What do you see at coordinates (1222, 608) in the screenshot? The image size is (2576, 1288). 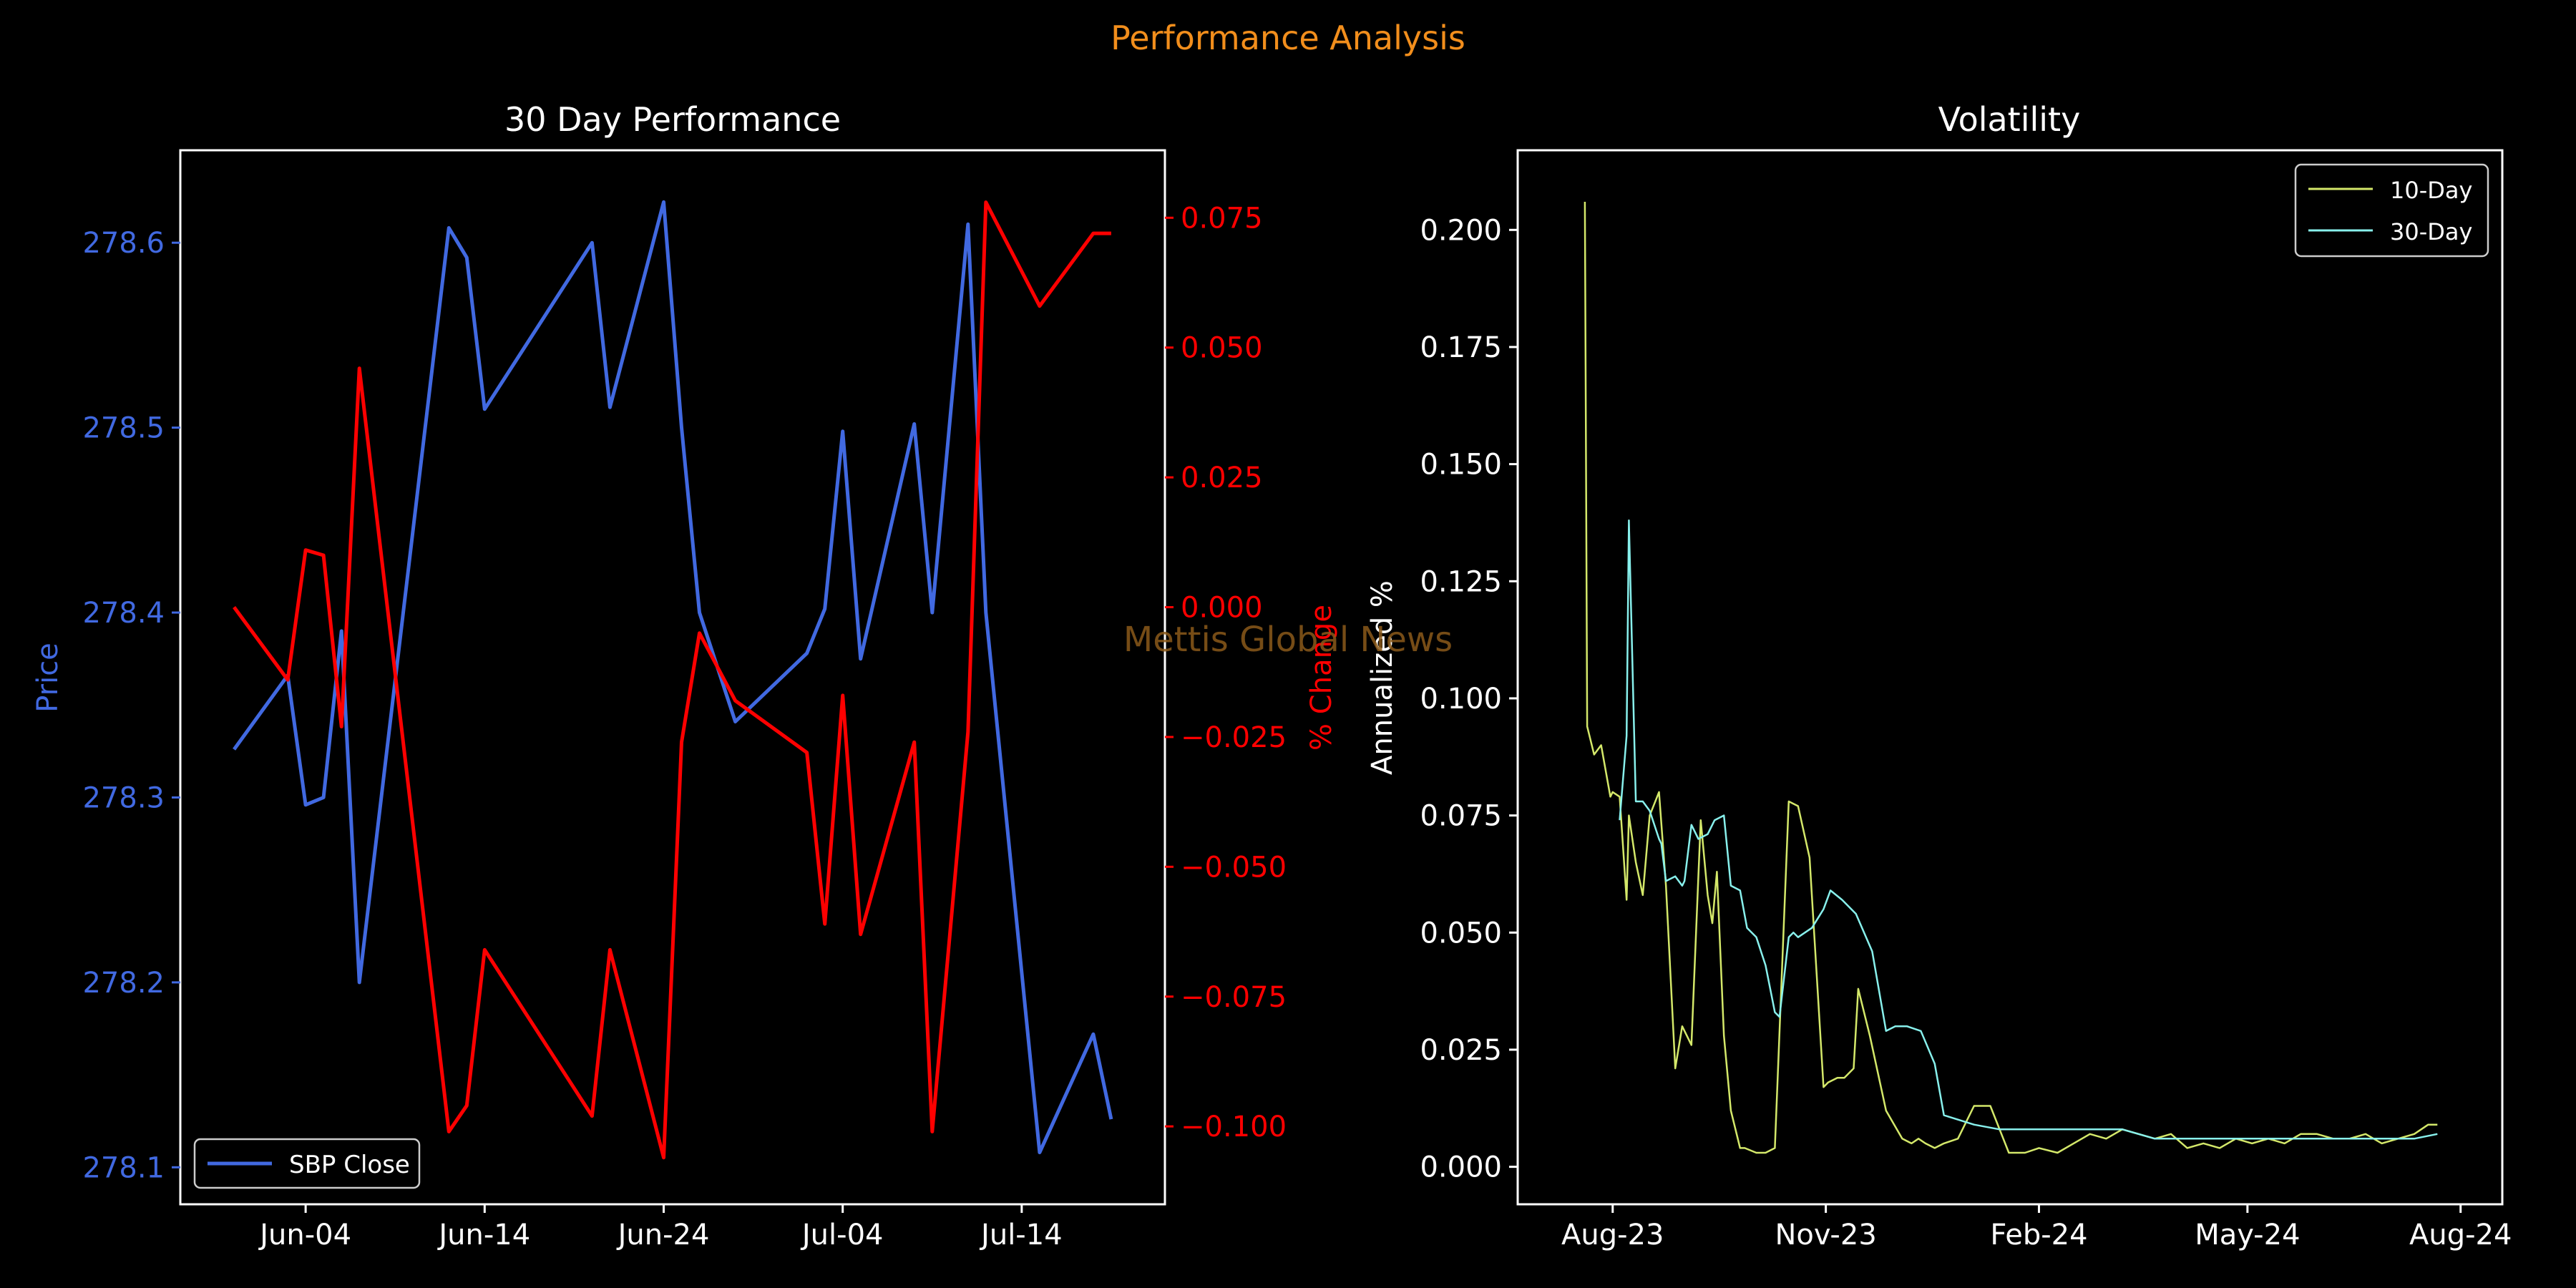 I see `pct-change-tick-label: 0.000` at bounding box center [1222, 608].